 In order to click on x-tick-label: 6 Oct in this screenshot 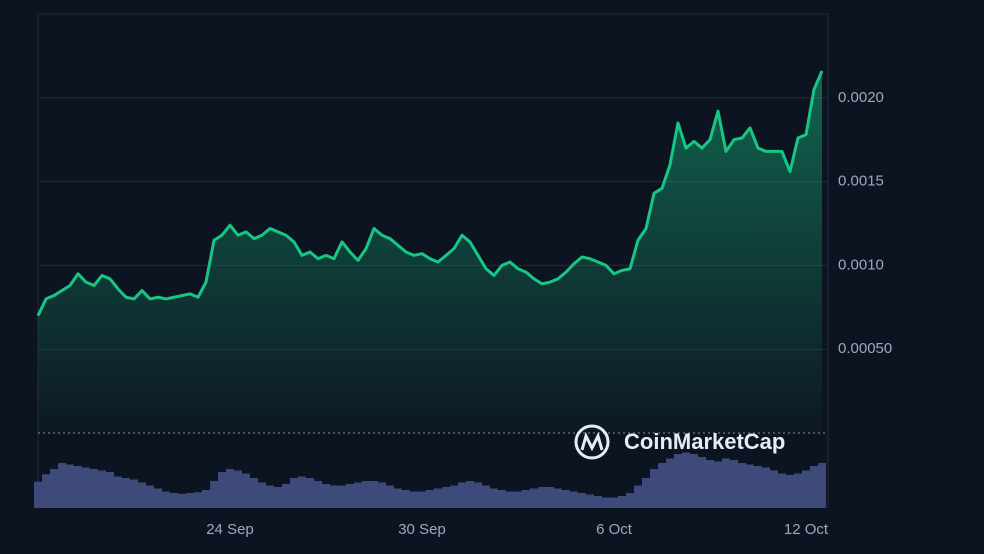, I will do `click(614, 529)`.